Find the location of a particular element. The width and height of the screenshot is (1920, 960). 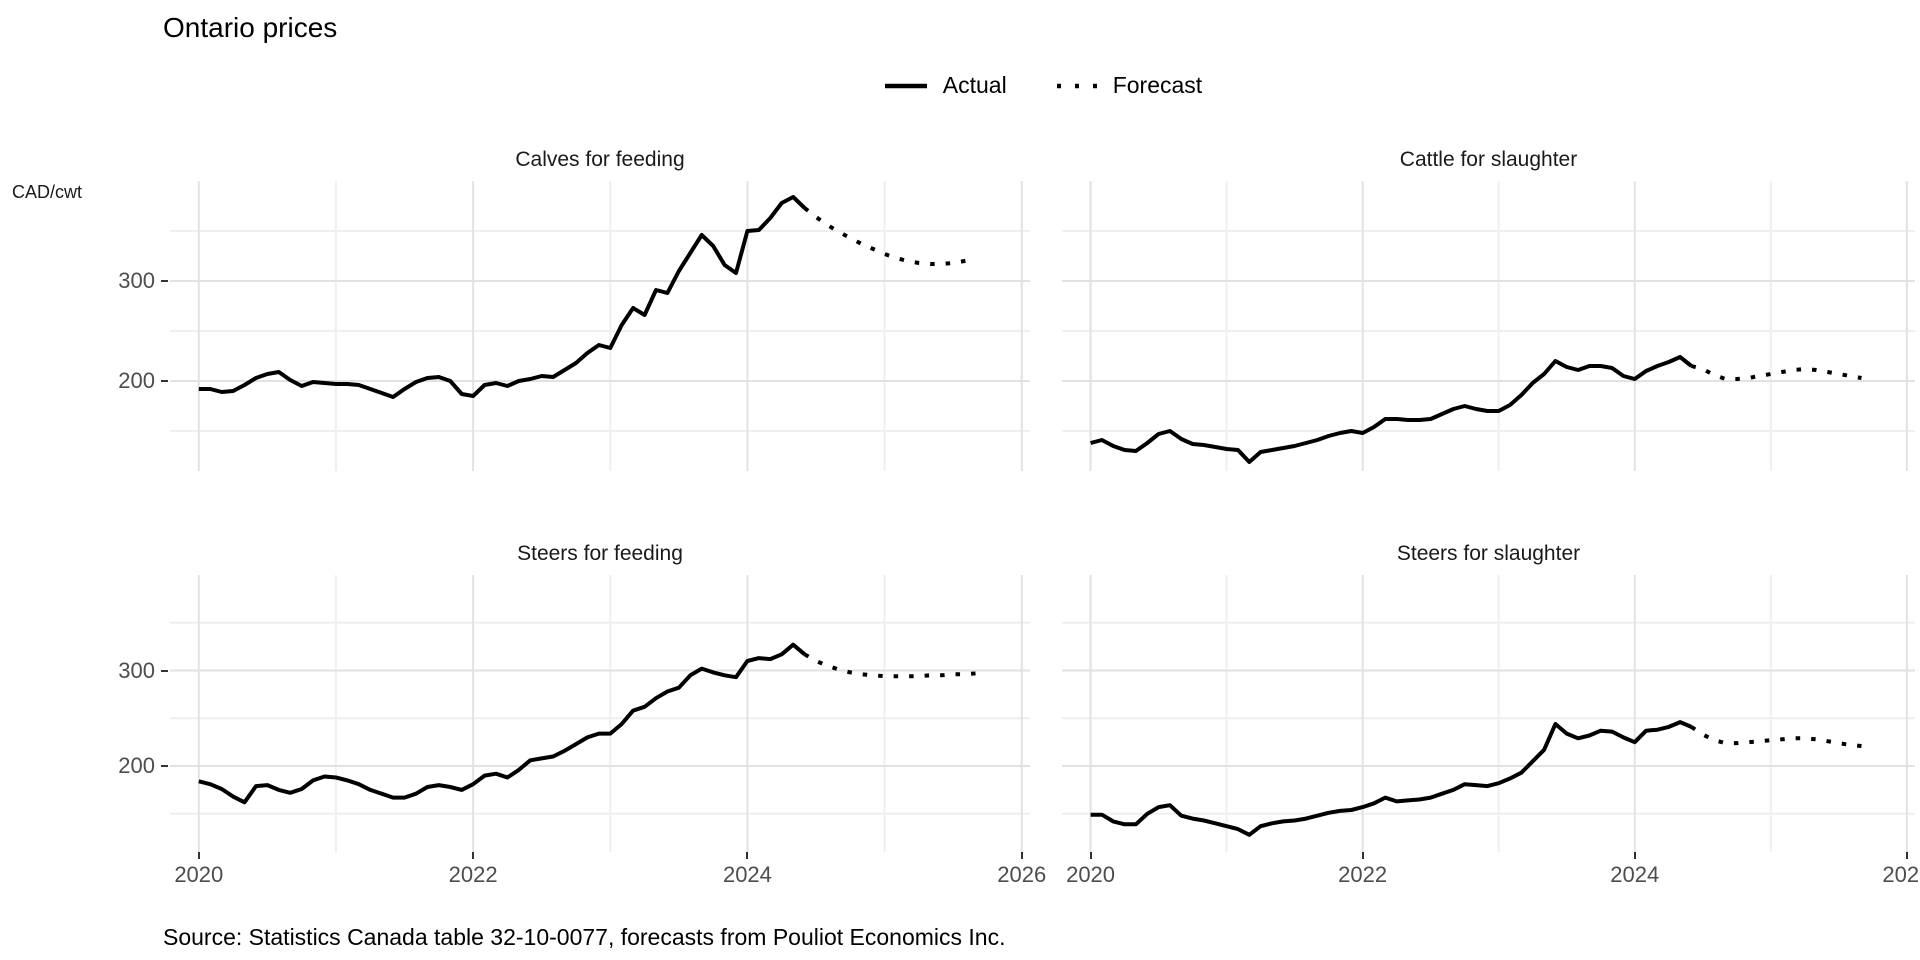

facet-title-steers-feeding: Steers for feeding is located at coordinates (600, 553).